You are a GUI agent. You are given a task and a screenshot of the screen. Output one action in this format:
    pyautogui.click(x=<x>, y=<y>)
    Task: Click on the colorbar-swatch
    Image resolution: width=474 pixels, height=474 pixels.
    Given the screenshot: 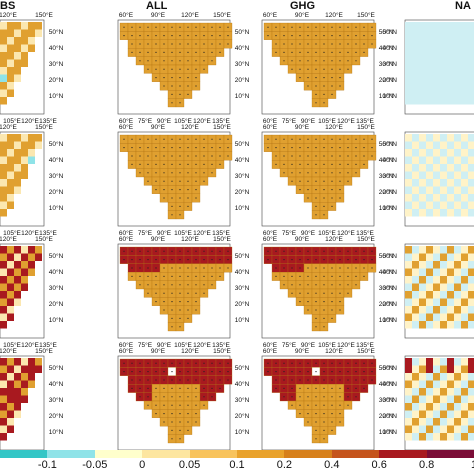 What is the action you would take?
    pyautogui.click(x=166, y=454)
    